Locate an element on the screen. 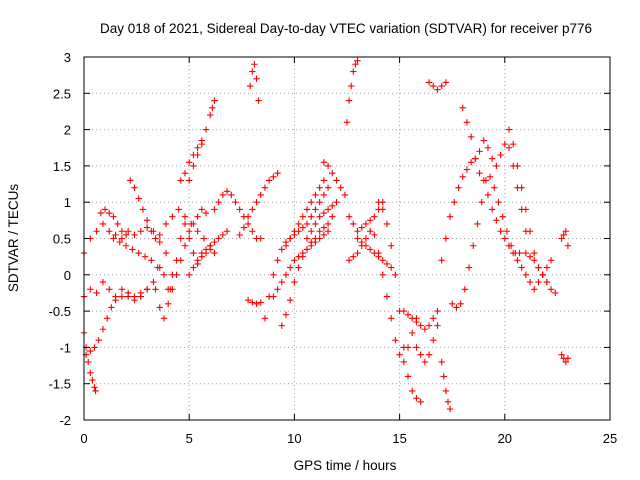 This screenshot has width=640, height=480. y-tick-label: -1 is located at coordinates (65, 347).